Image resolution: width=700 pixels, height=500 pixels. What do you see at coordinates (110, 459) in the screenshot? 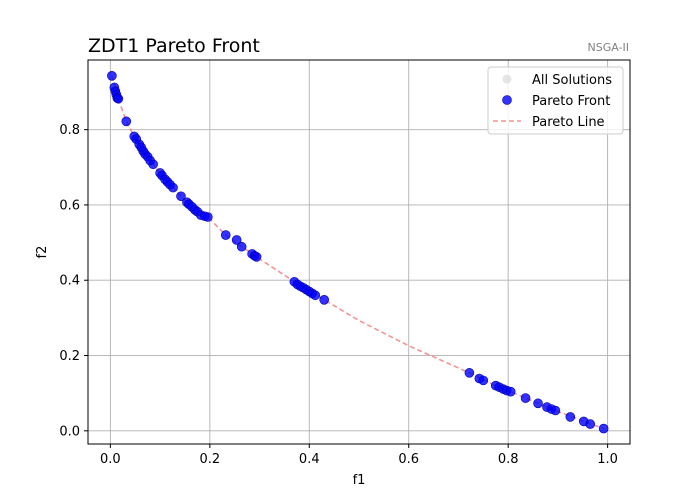
I see `x-tick-label: 0.0` at bounding box center [110, 459].